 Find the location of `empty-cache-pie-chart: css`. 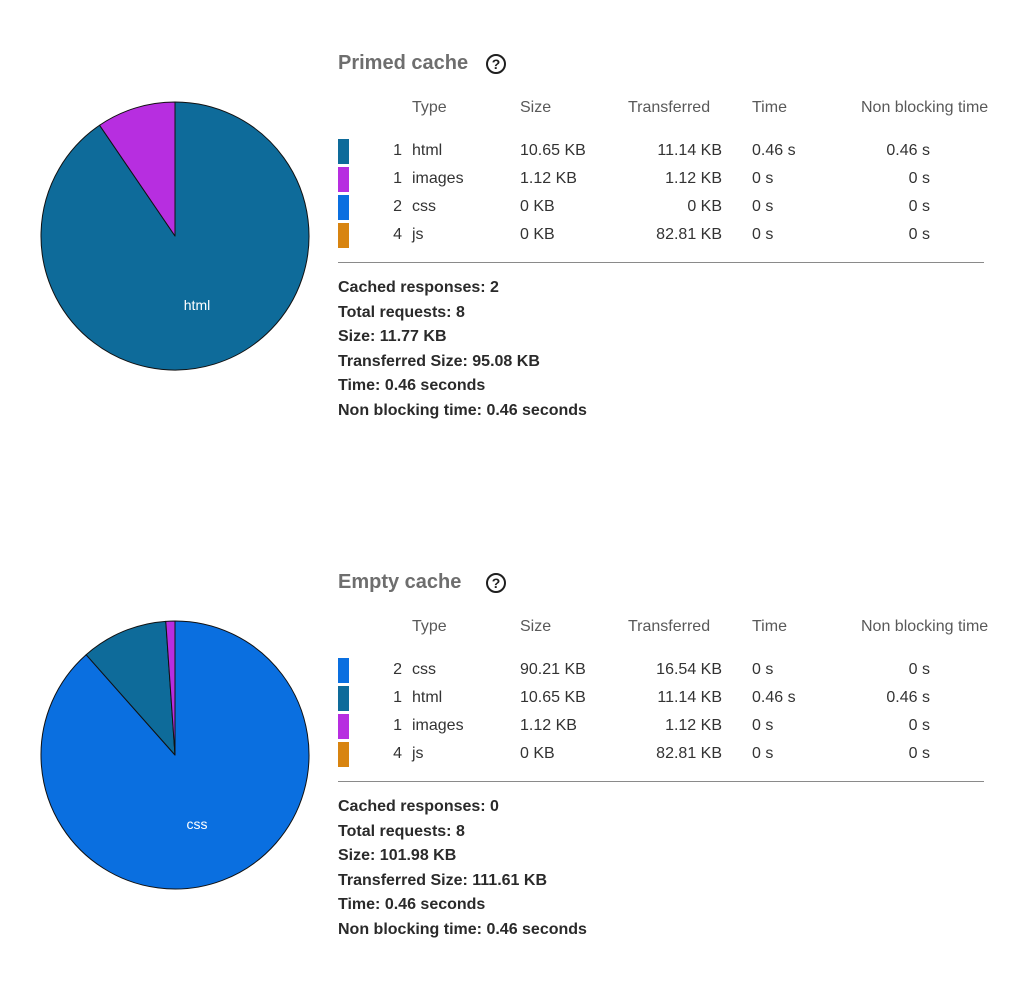

empty-cache-pie-chart: css is located at coordinates (175, 755).